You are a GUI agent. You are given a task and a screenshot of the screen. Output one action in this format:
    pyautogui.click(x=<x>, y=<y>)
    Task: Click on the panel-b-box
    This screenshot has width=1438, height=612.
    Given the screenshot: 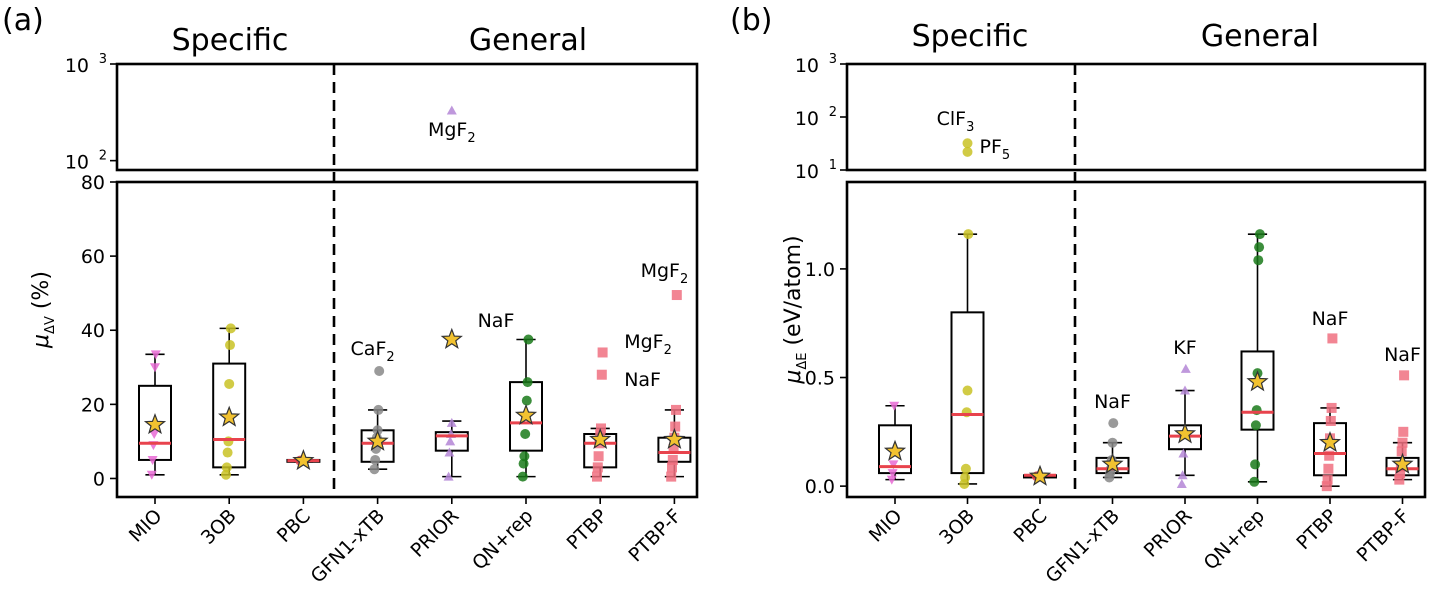 What is the action you would take?
    pyautogui.click(x=1257, y=390)
    